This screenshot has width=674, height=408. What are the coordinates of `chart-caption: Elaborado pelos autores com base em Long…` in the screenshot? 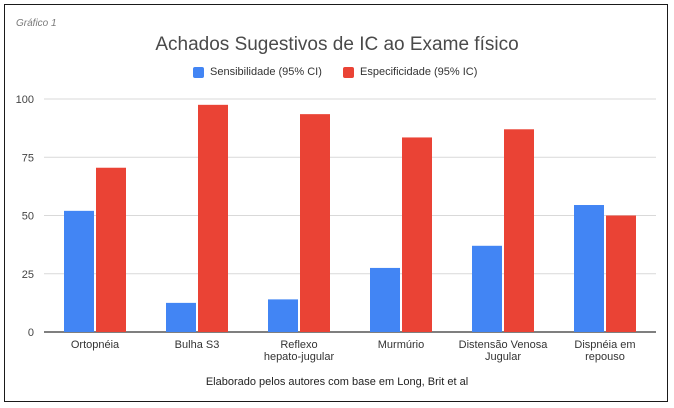 It's located at (337, 382).